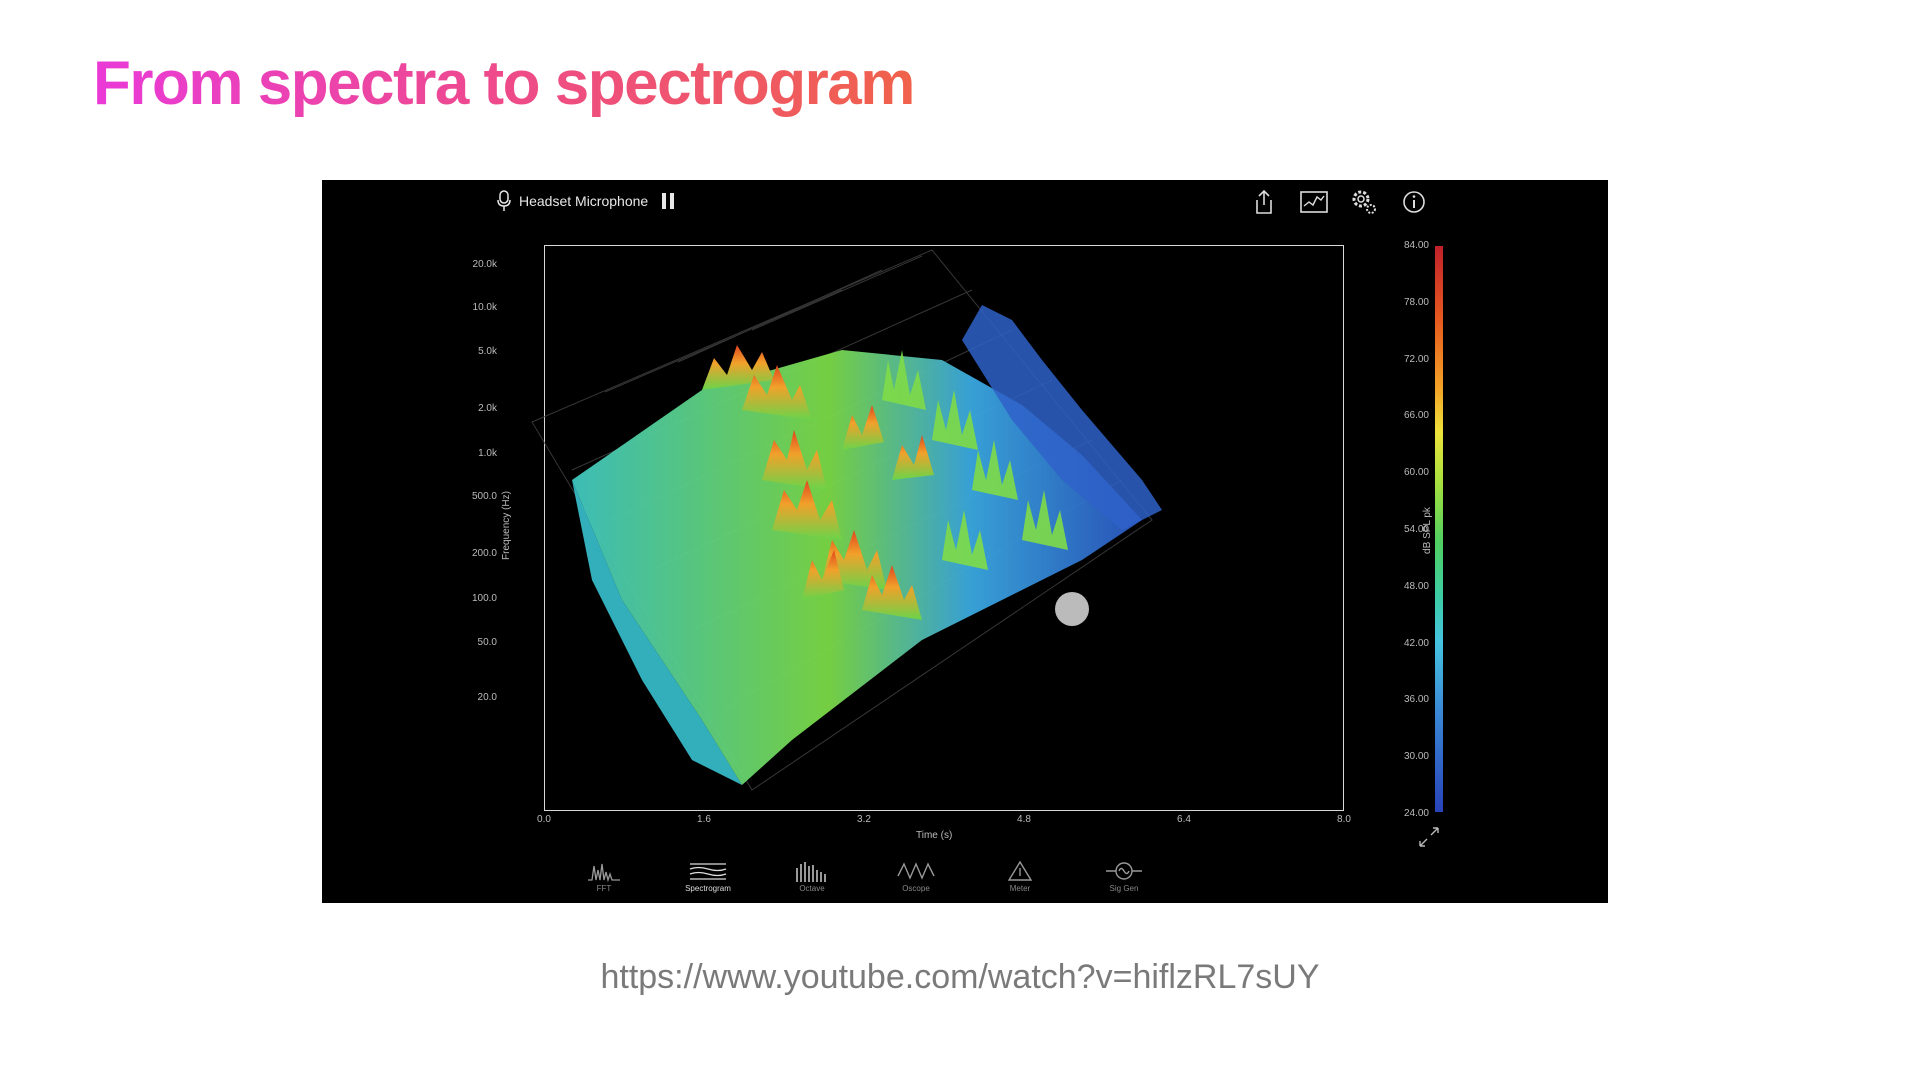  What do you see at coordinates (708, 888) in the screenshot?
I see `tab-label: Spectrogram` at bounding box center [708, 888].